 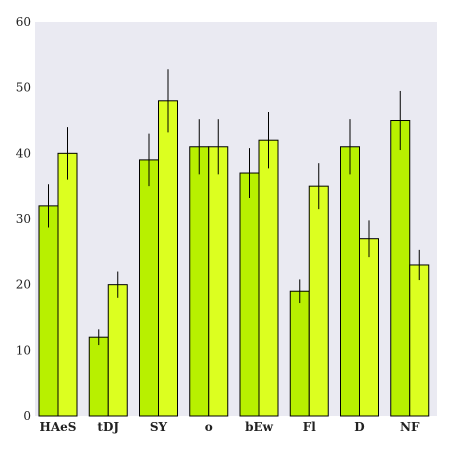 I want to click on y-tick-label: 60, so click(x=23, y=22).